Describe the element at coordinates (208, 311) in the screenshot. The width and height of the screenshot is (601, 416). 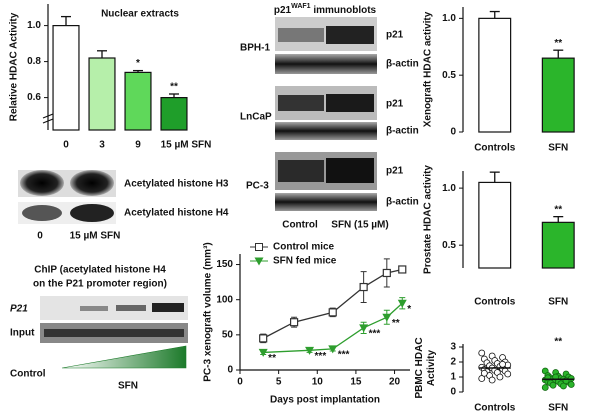
I see `y-axis-label: PC-3 xenograft volume (mm³)` at that location.